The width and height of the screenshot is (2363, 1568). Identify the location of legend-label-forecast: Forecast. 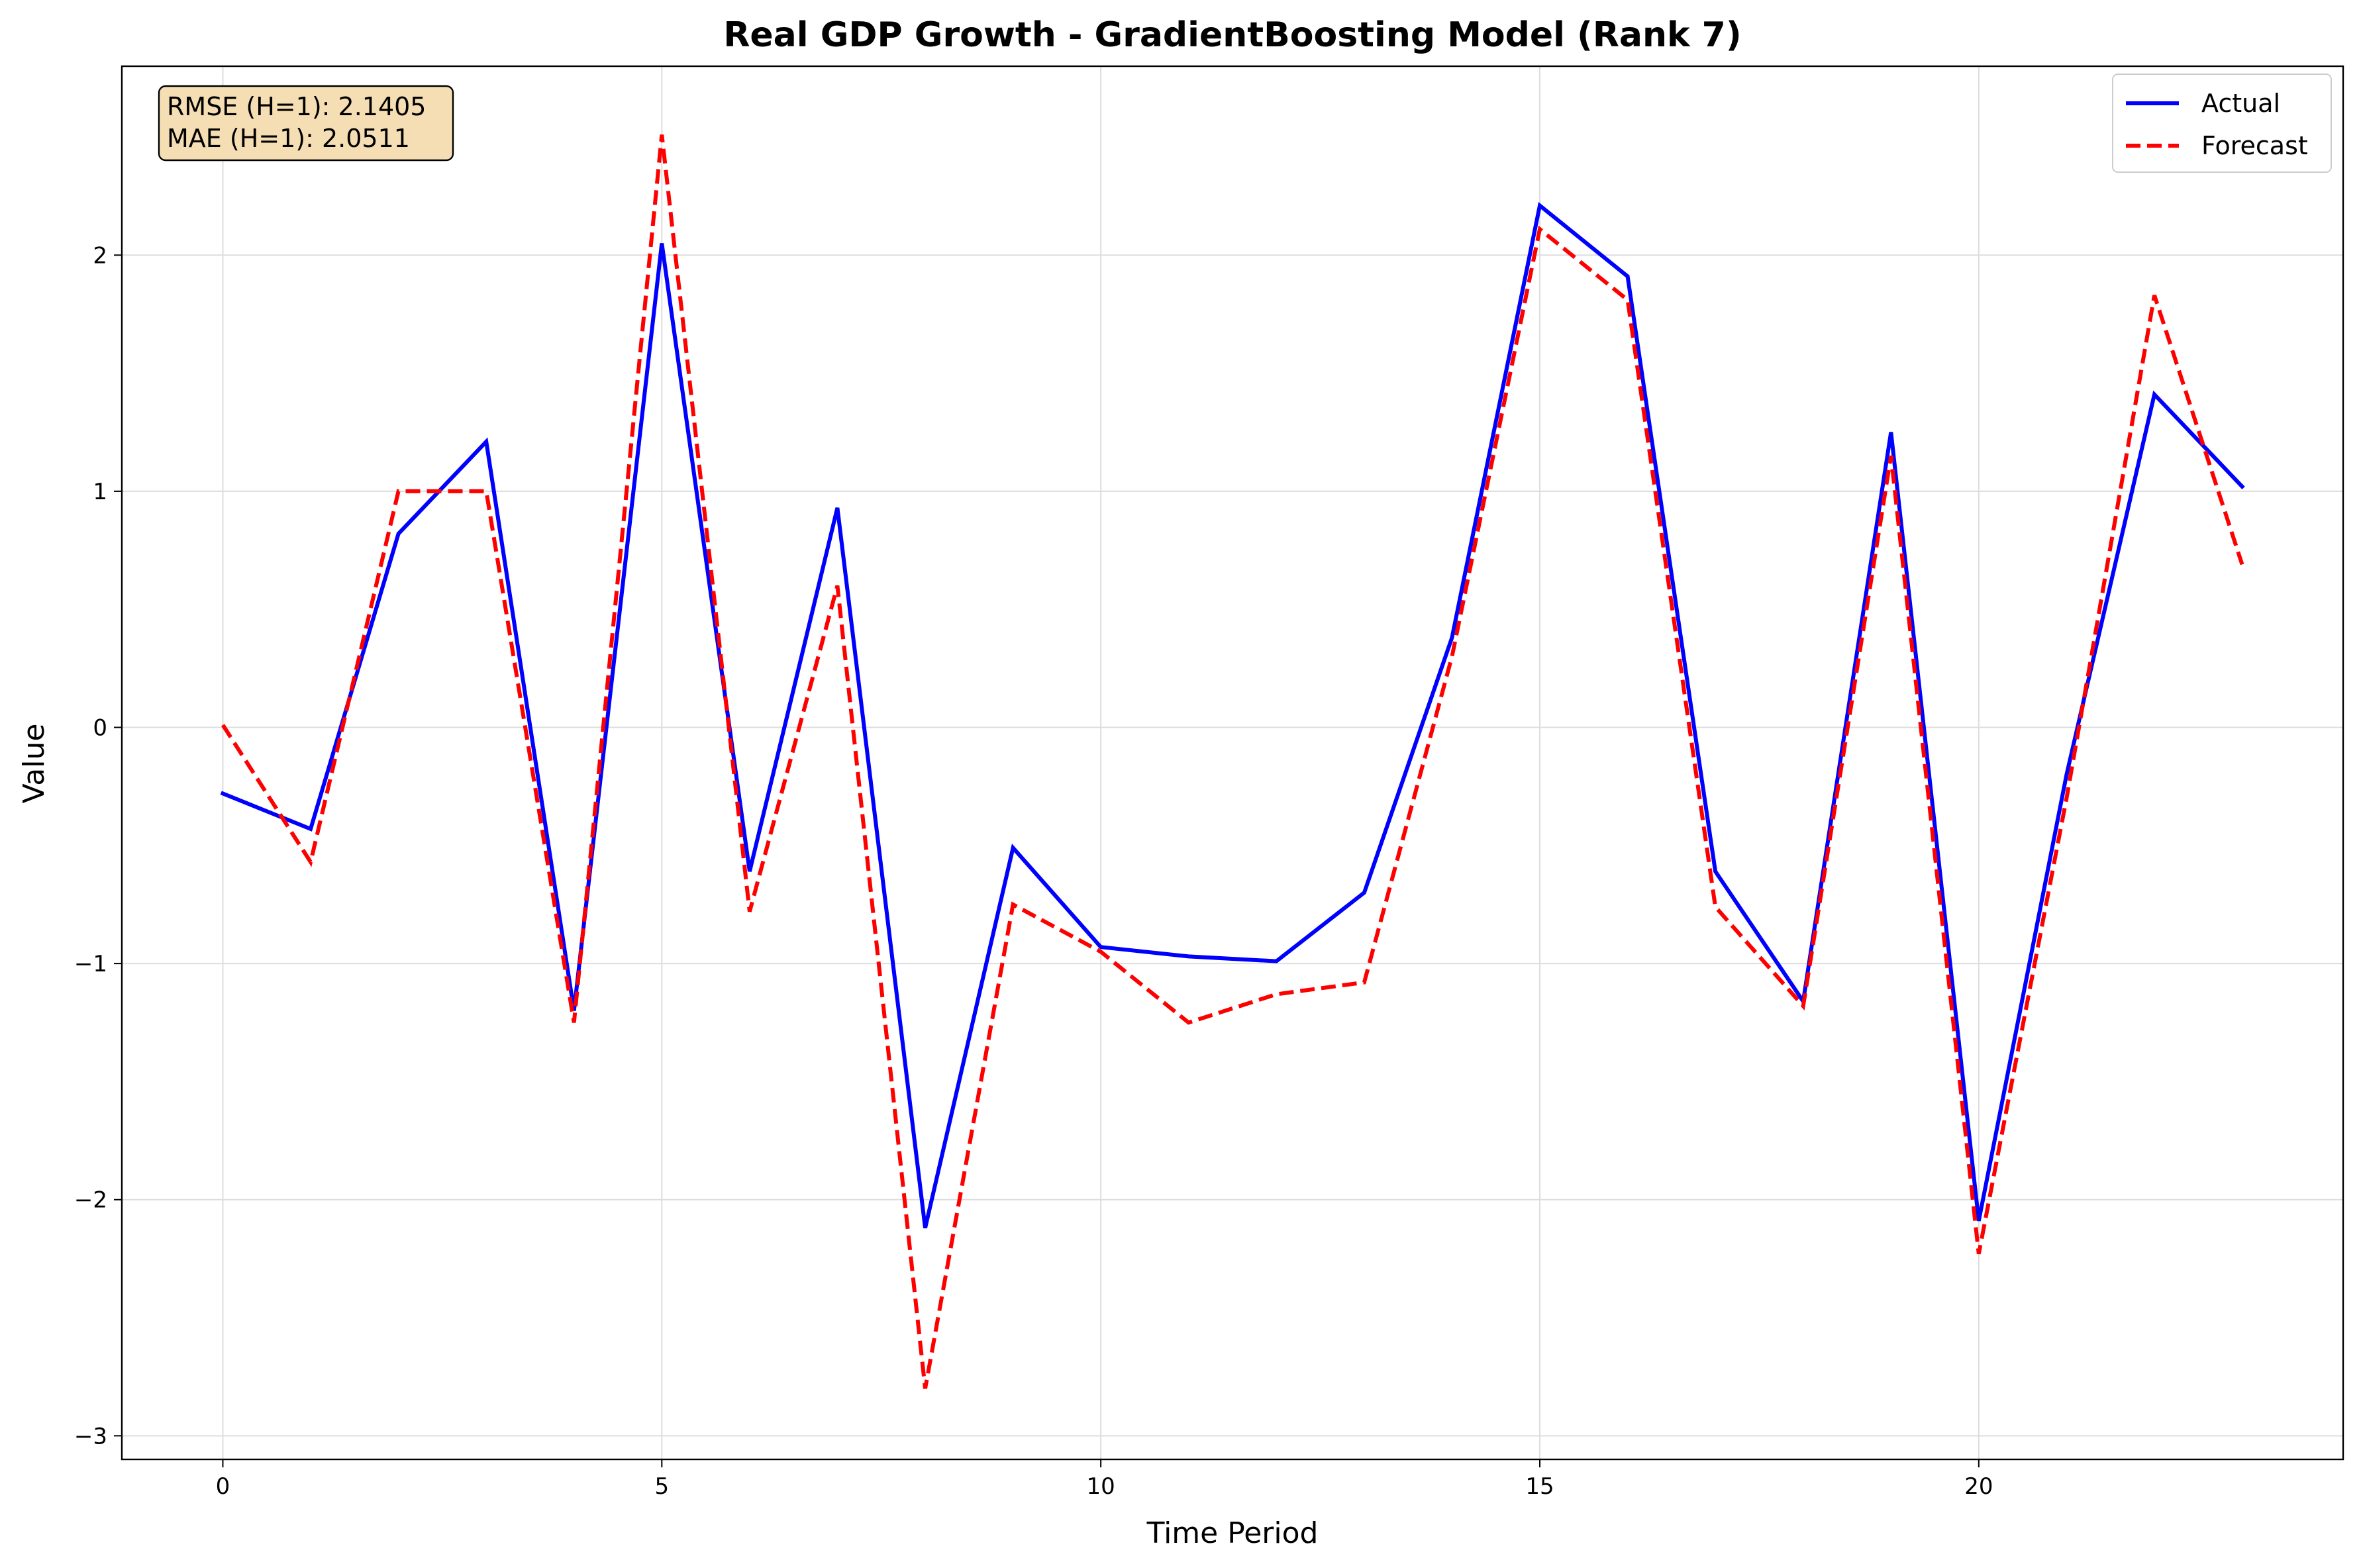
(2254, 145).